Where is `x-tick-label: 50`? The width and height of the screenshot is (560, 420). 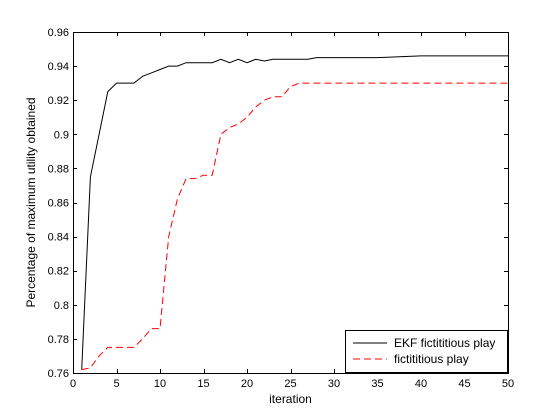
x-tick-label: 50 is located at coordinates (508, 384).